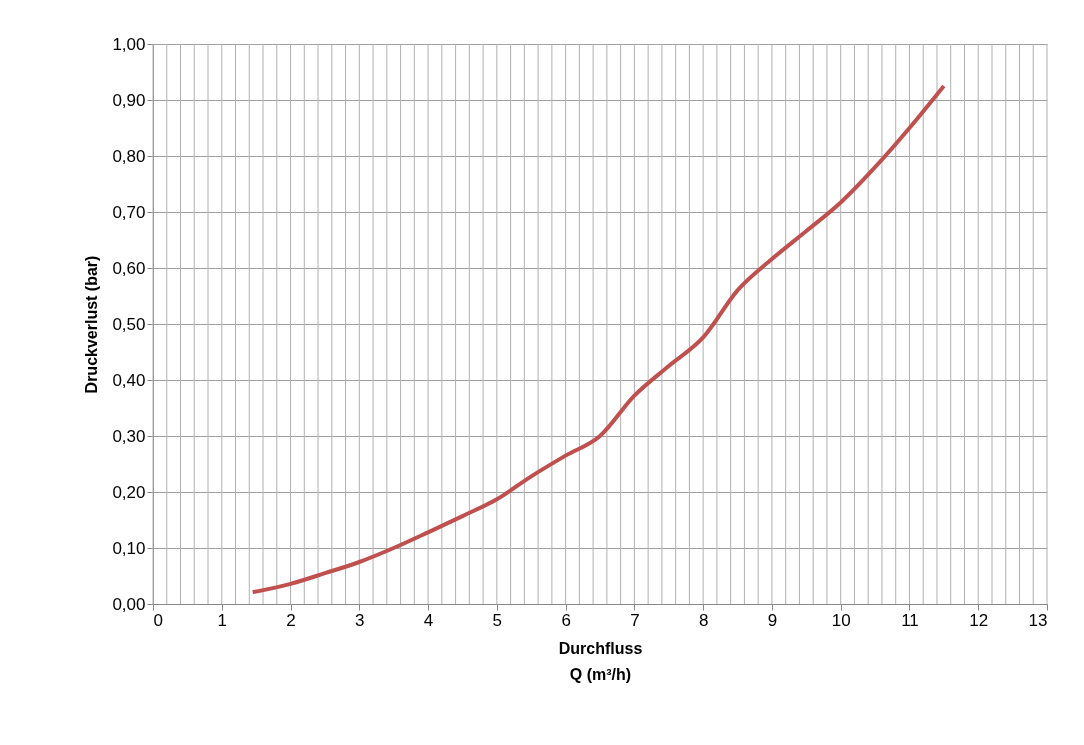 This screenshot has width=1084, height=745. I want to click on x-tick-label: 6, so click(566, 620).